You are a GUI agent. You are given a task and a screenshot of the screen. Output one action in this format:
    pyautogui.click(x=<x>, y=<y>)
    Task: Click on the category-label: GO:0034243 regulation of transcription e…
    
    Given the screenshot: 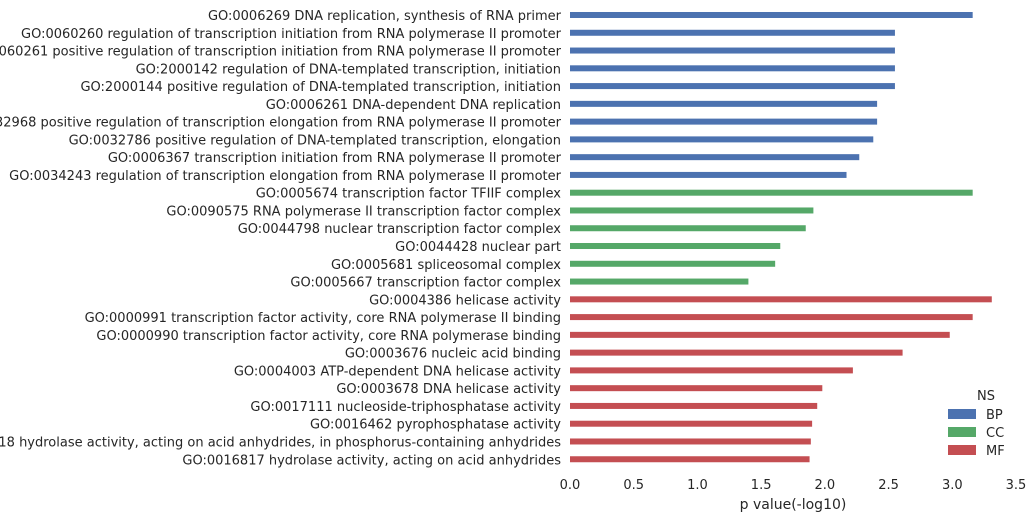 What is the action you would take?
    pyautogui.click(x=285, y=176)
    